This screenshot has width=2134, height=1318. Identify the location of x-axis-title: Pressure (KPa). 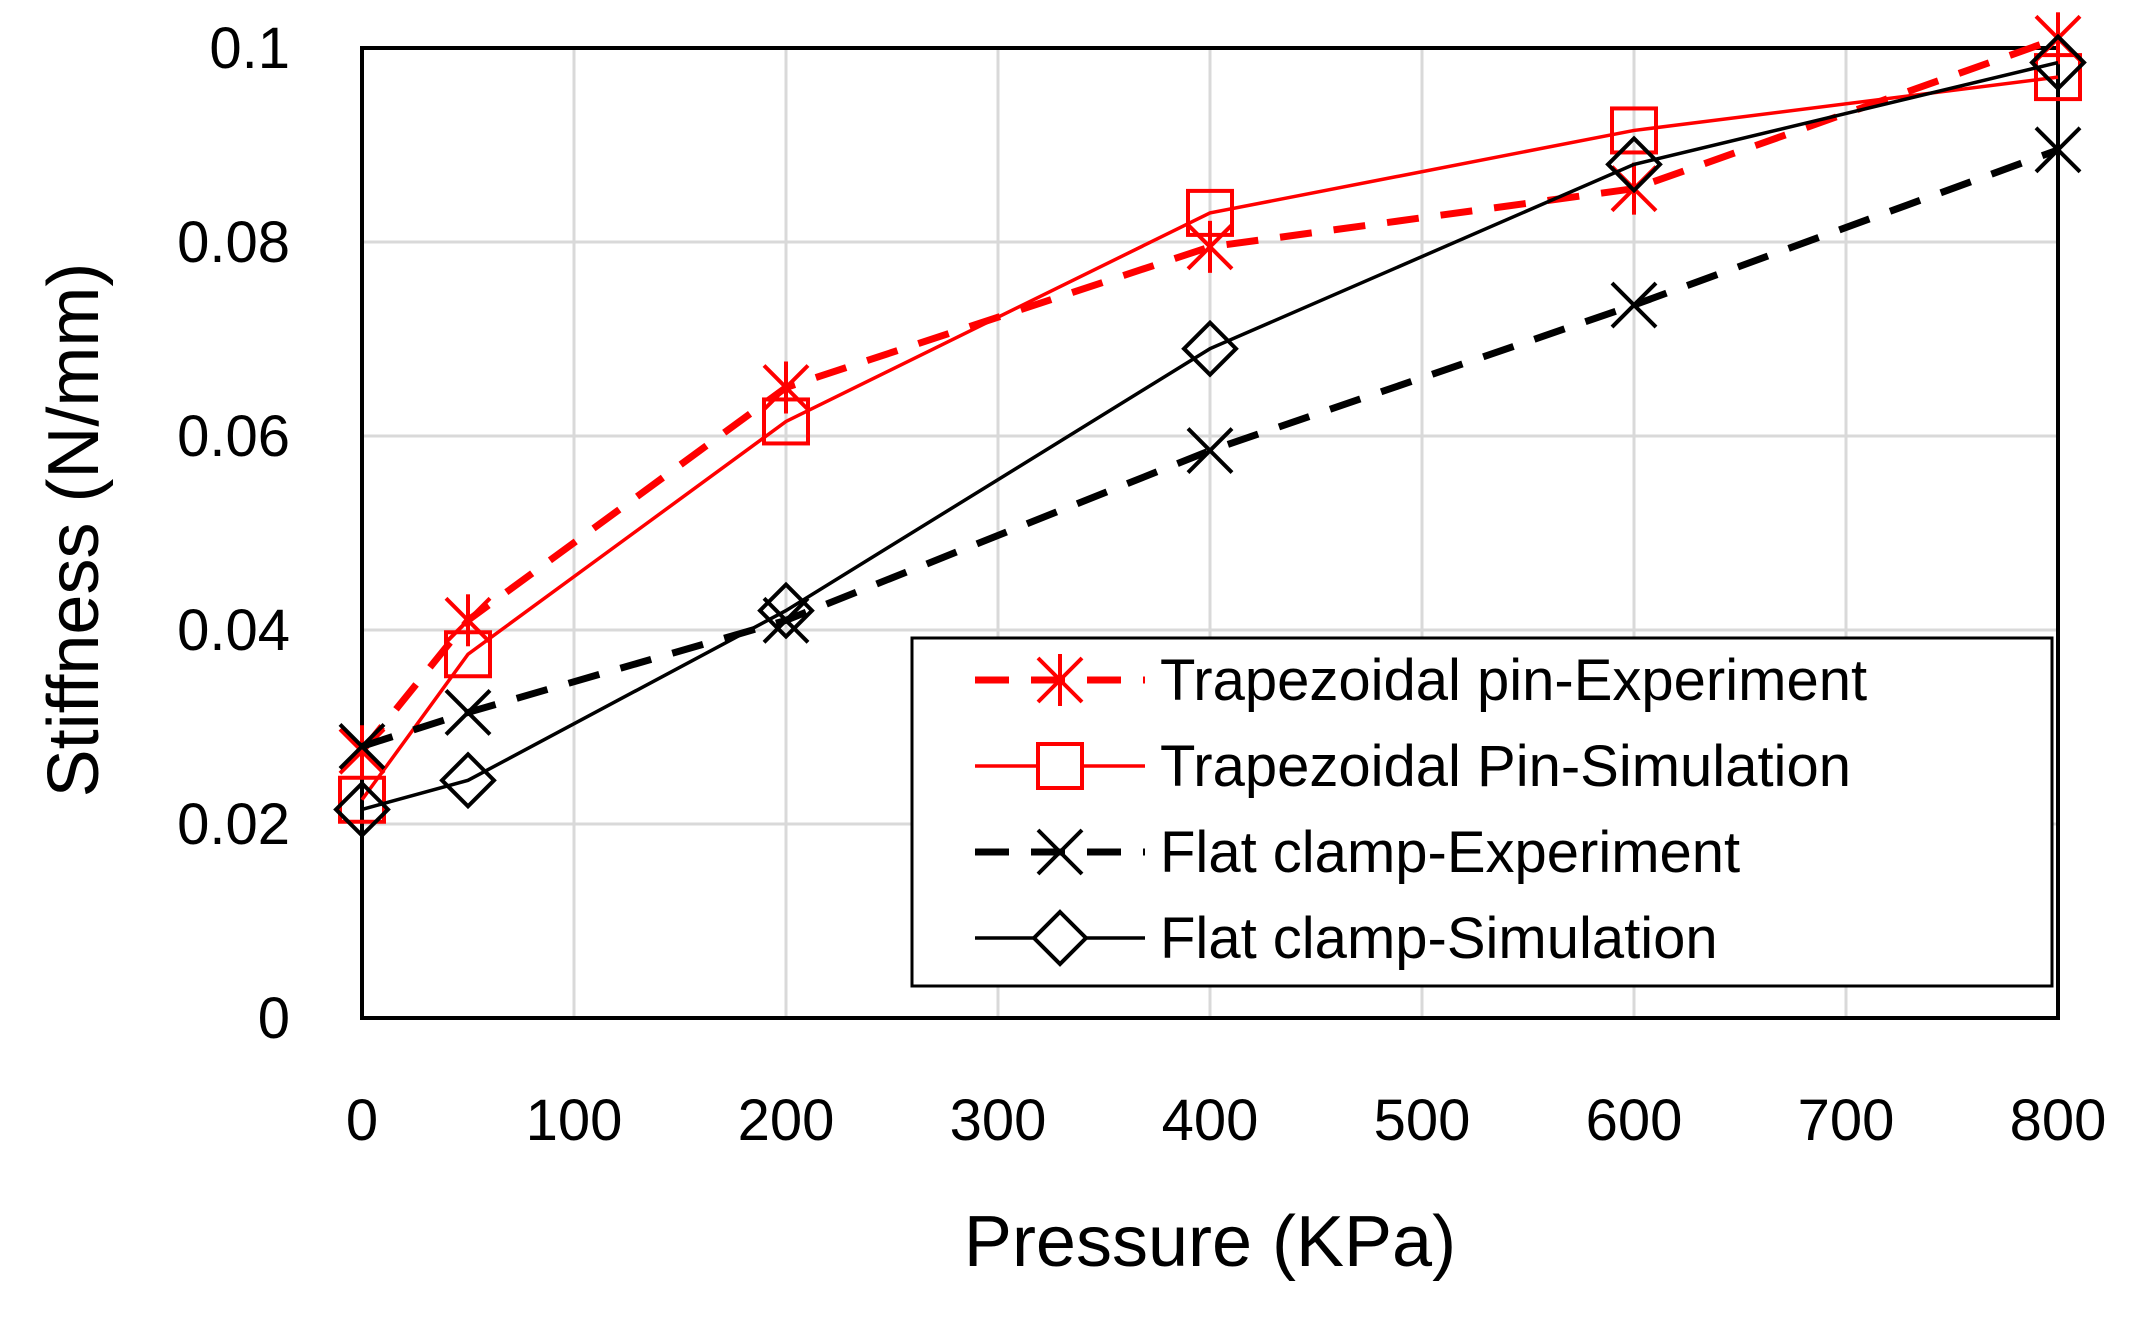
(1210, 1242).